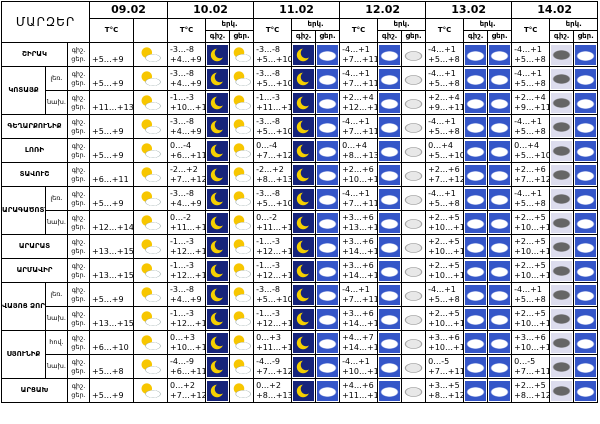 Image resolution: width=600 pixels, height=424 pixels. Describe the element at coordinates (56, 342) in the screenshot. I see `sub-region: հով.` at that location.